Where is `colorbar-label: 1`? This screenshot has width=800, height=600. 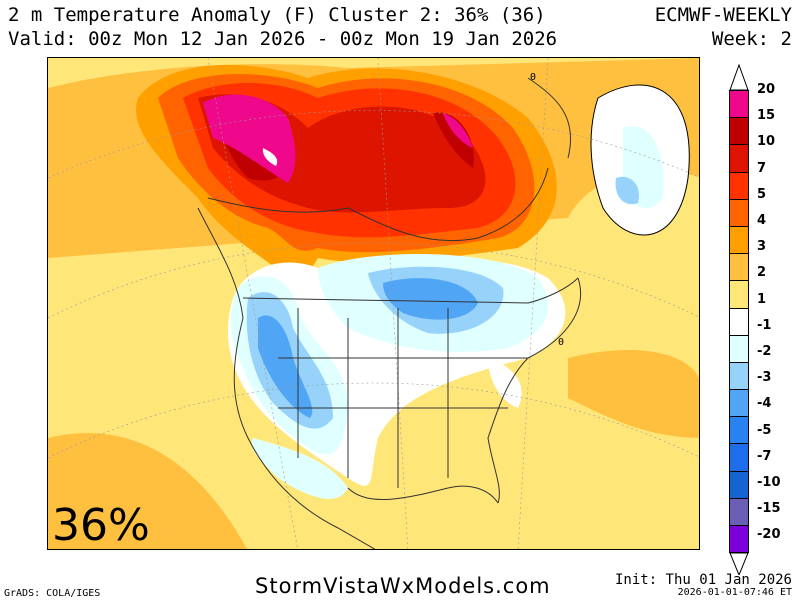
colorbar-label: 1 is located at coordinates (762, 299).